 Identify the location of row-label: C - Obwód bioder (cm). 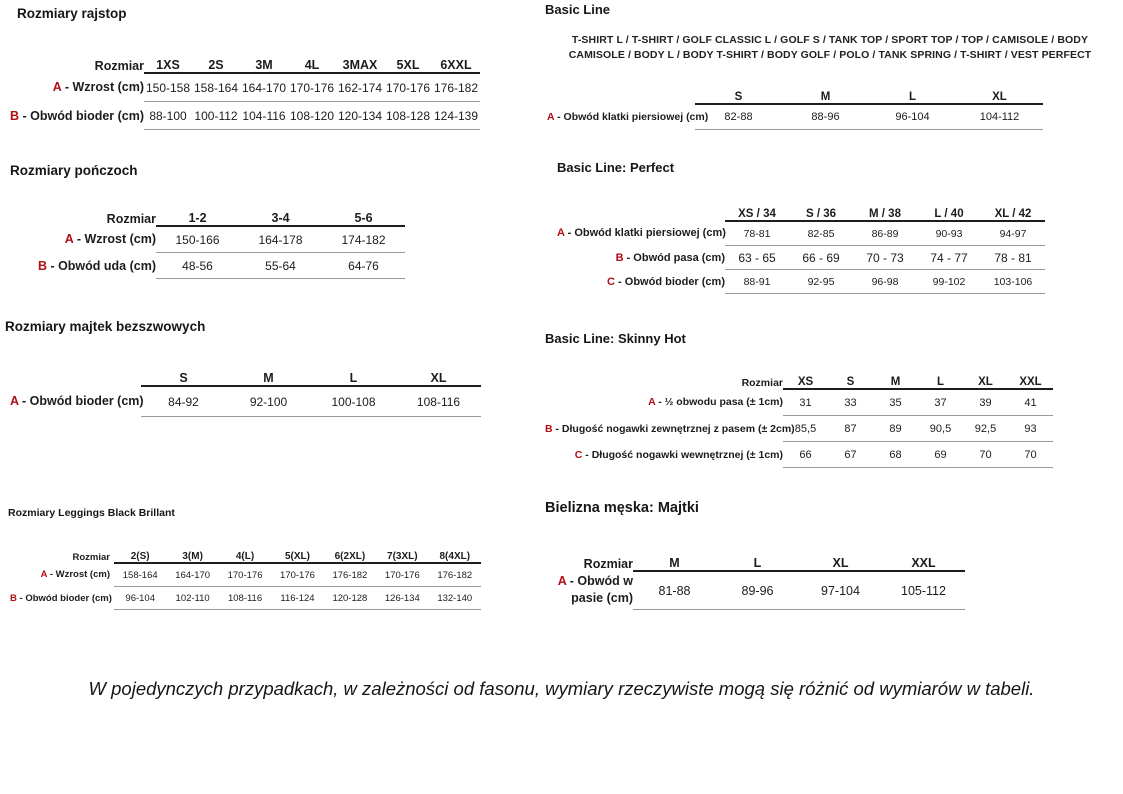
(666, 281).